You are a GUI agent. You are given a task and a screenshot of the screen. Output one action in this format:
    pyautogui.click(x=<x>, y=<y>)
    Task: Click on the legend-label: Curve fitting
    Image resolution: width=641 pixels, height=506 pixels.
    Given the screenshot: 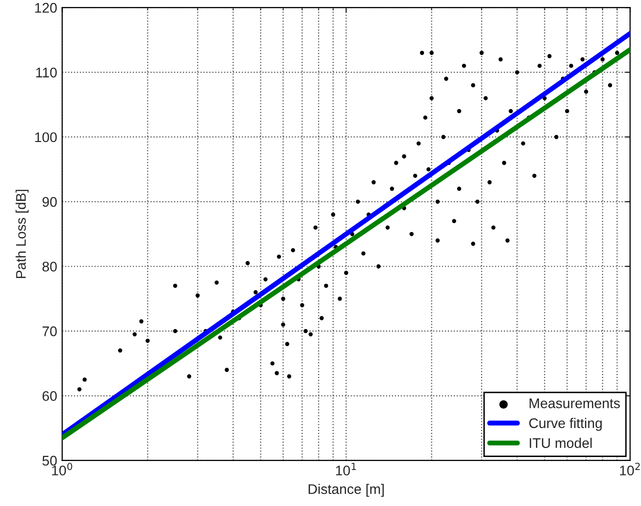 What is the action you would take?
    pyautogui.click(x=565, y=424)
    